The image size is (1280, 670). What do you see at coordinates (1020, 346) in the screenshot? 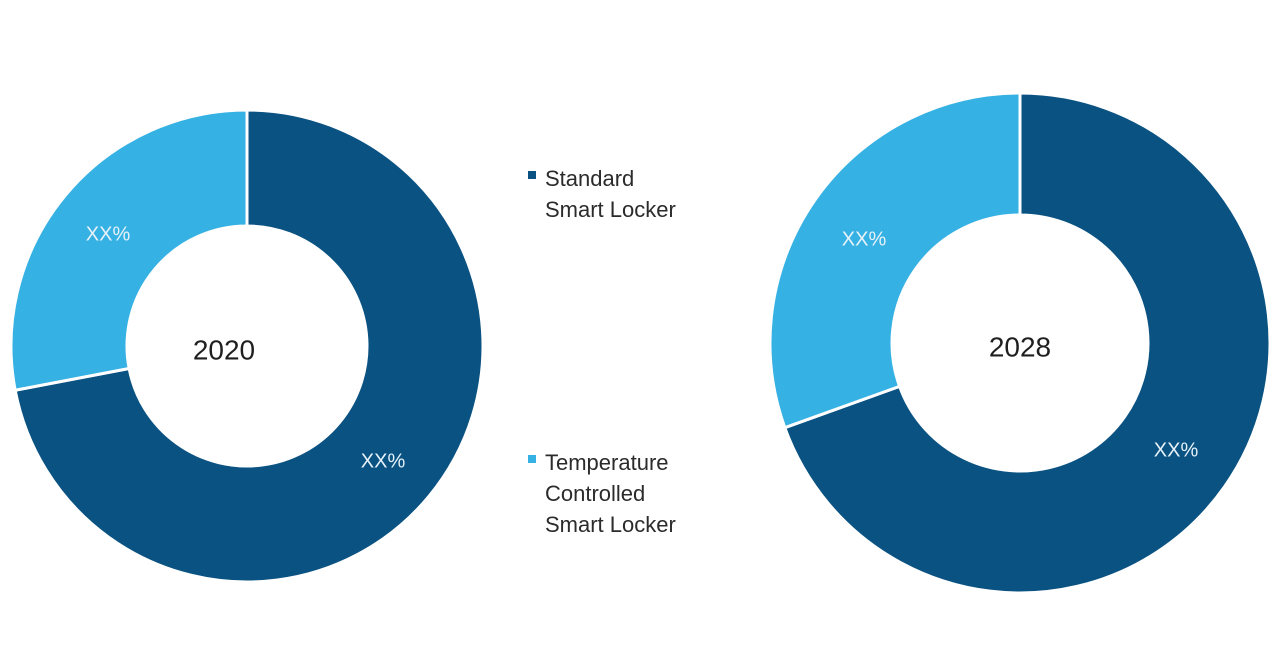
I see `center-year-label: 2028` at bounding box center [1020, 346].